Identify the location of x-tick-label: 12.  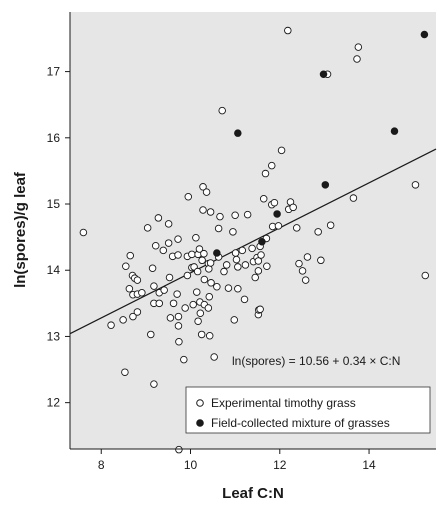
(280, 465).